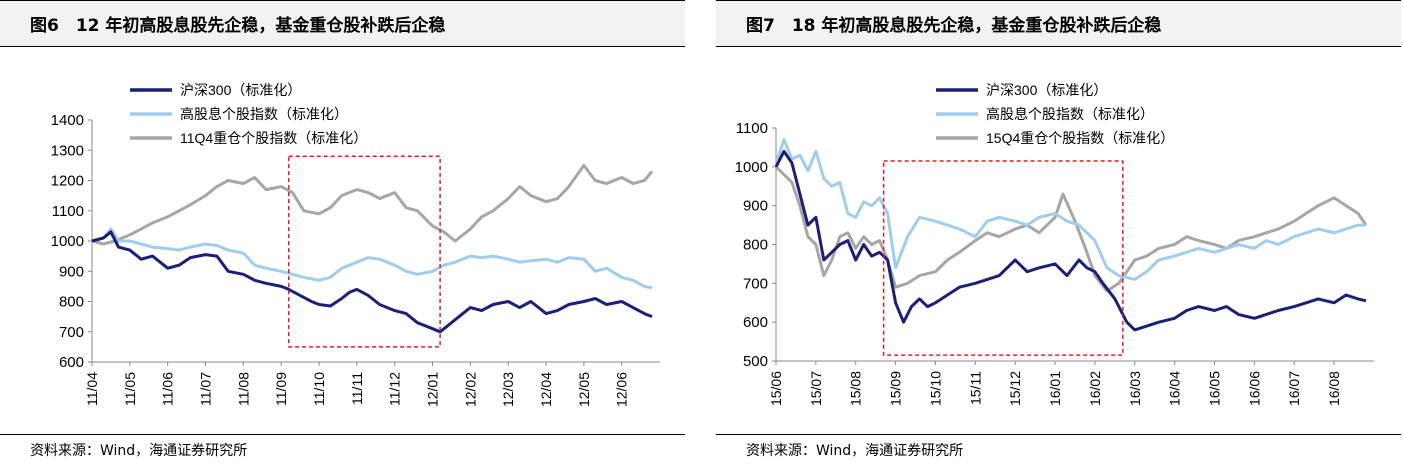  What do you see at coordinates (67, 181) in the screenshot?
I see `y-tick-label: 1200` at bounding box center [67, 181].